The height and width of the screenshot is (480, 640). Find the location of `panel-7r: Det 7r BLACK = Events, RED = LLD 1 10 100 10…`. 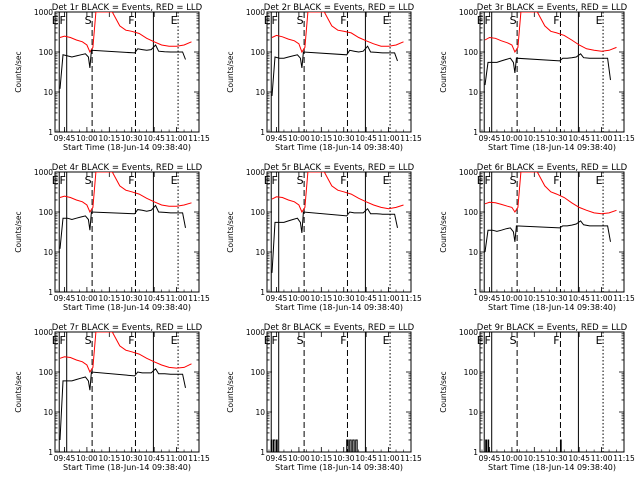

panel-7r: Det 7r BLACK = Events, RED = LLD 1 10 100 10… is located at coordinates (112, 397).